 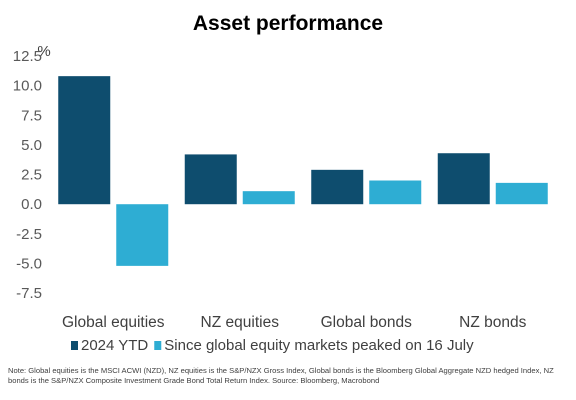 I want to click on y-tick-label: -2.5, so click(x=29, y=234).